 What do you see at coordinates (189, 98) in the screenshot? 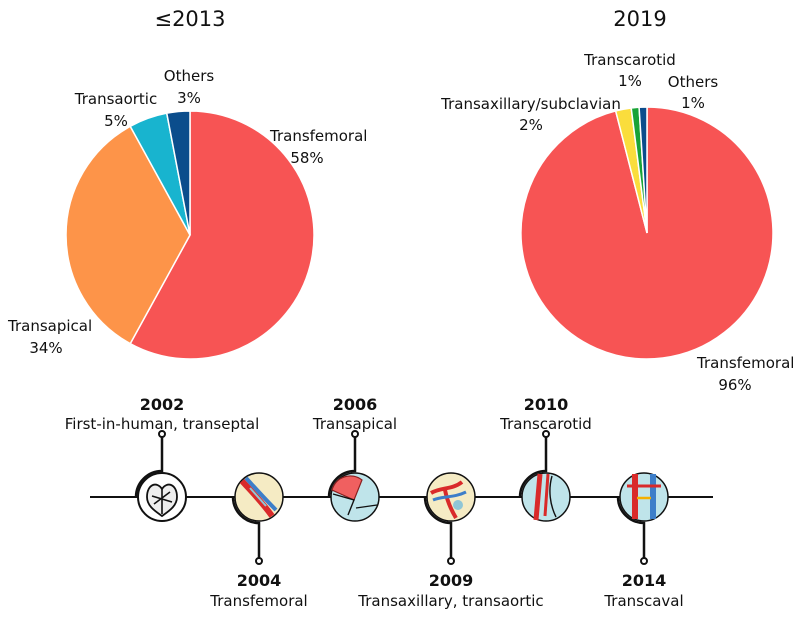
I see `pie-pct-others-2013: 3%` at bounding box center [189, 98].